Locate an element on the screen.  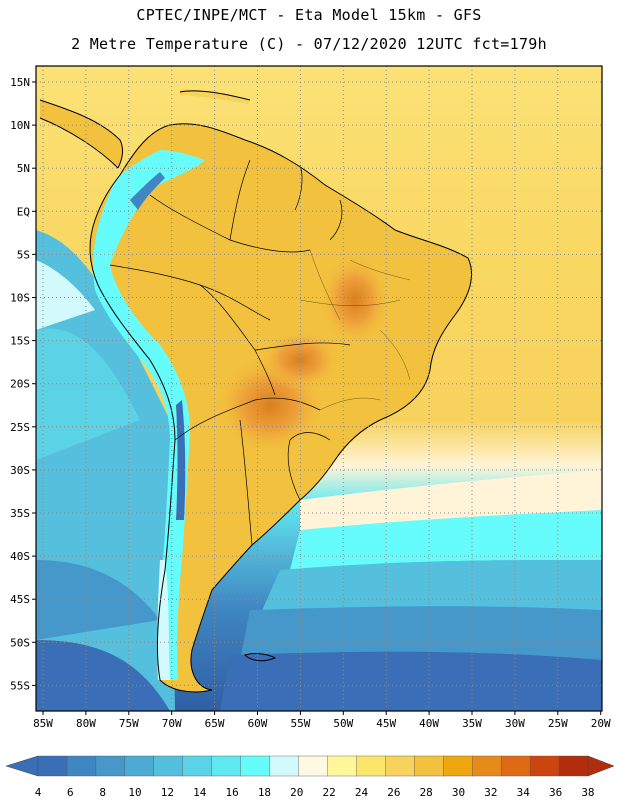
lat-label: 10S is located at coordinates (20, 298).